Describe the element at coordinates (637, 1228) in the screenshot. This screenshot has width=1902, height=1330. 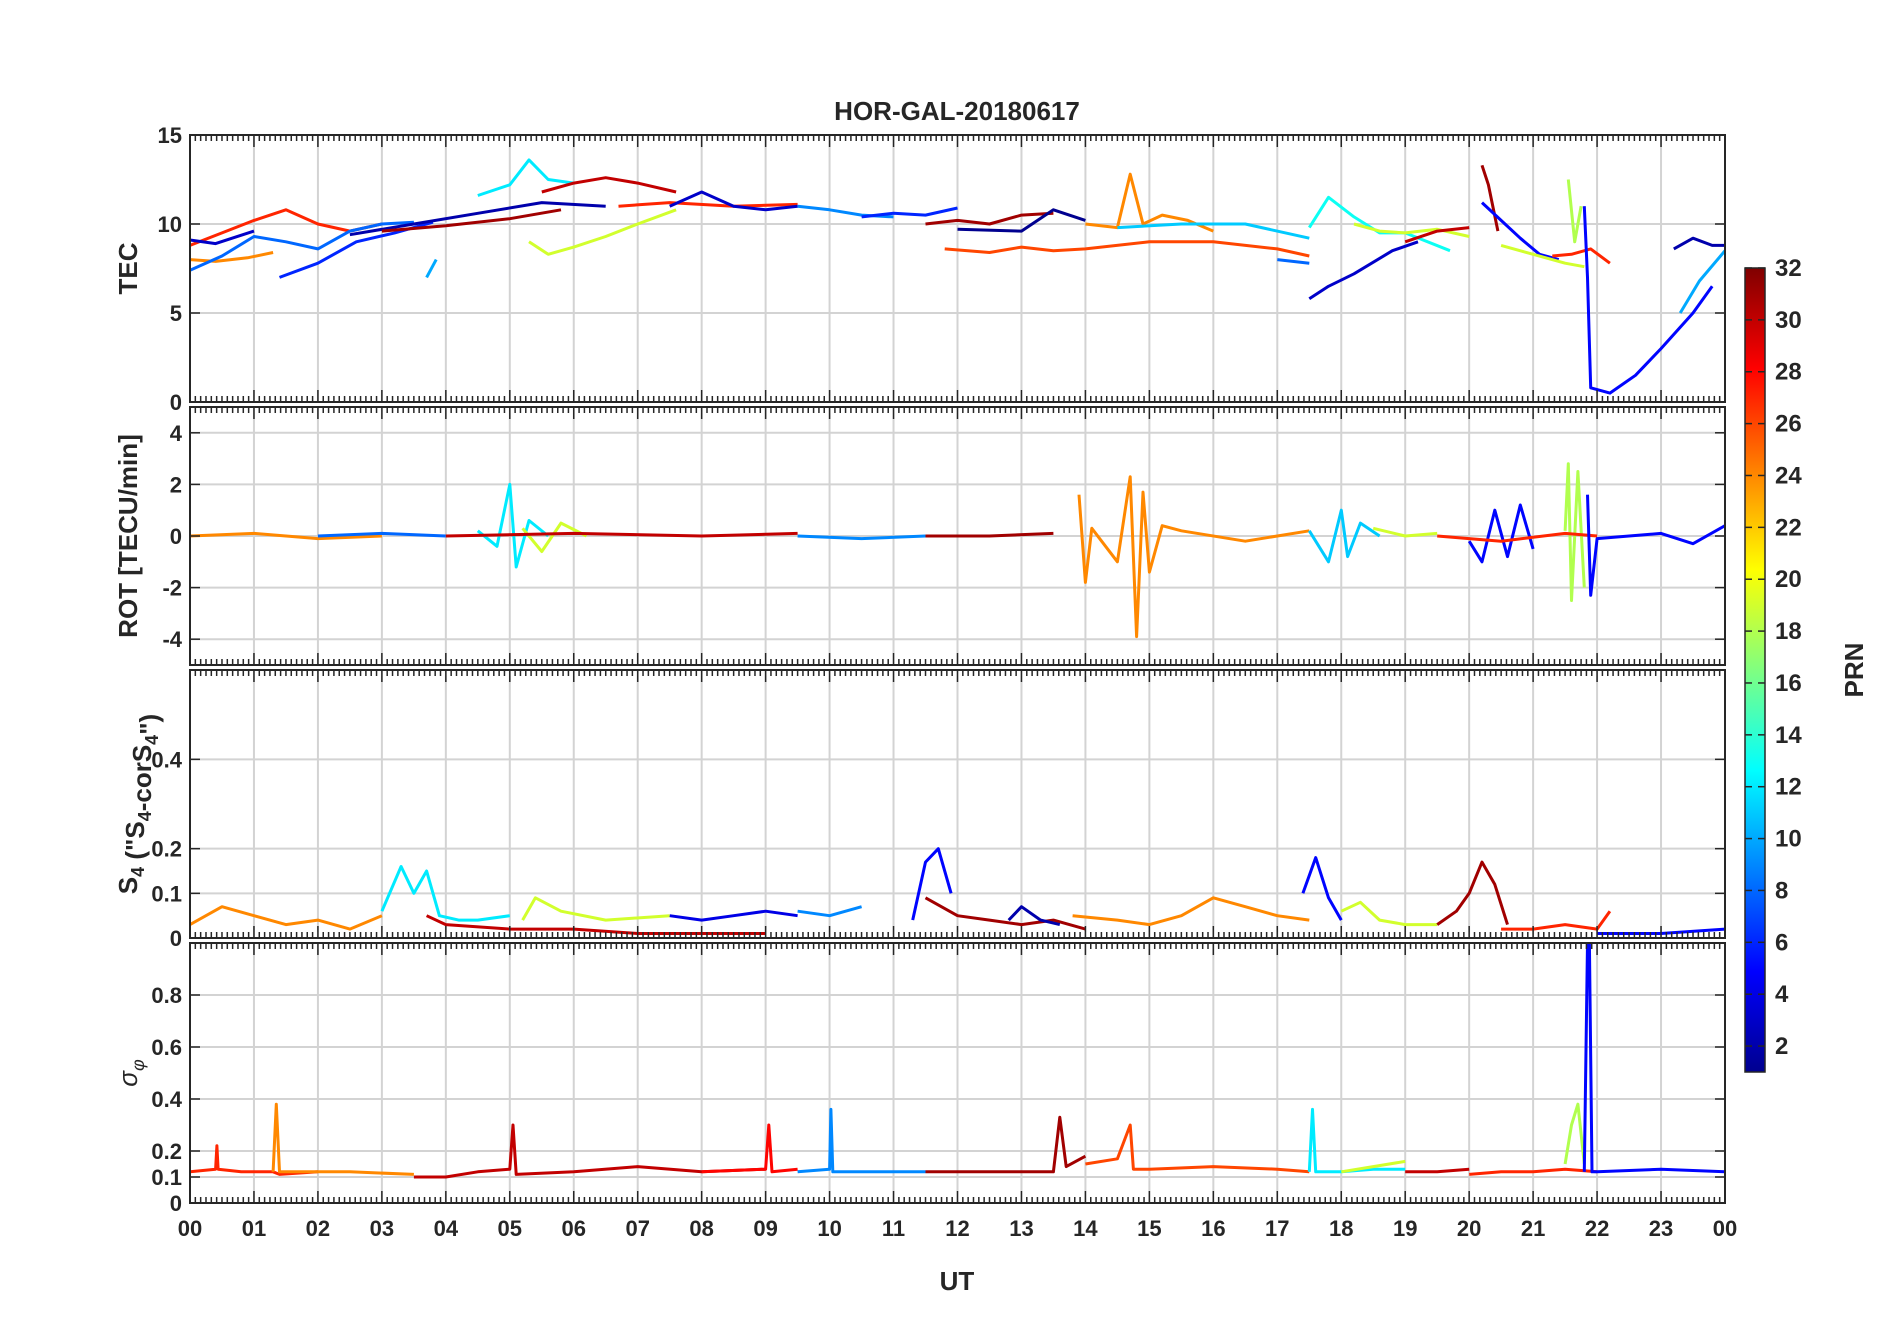
I see `x-tick-label: 07` at that location.